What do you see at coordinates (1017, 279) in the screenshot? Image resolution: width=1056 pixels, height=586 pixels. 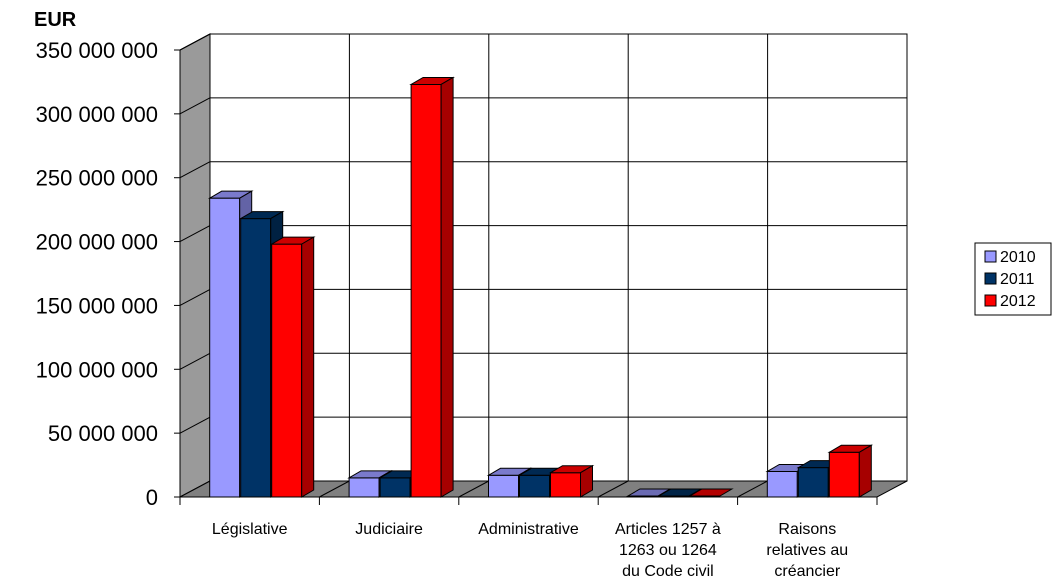 I see `legend-label-2011: 2011` at bounding box center [1017, 279].